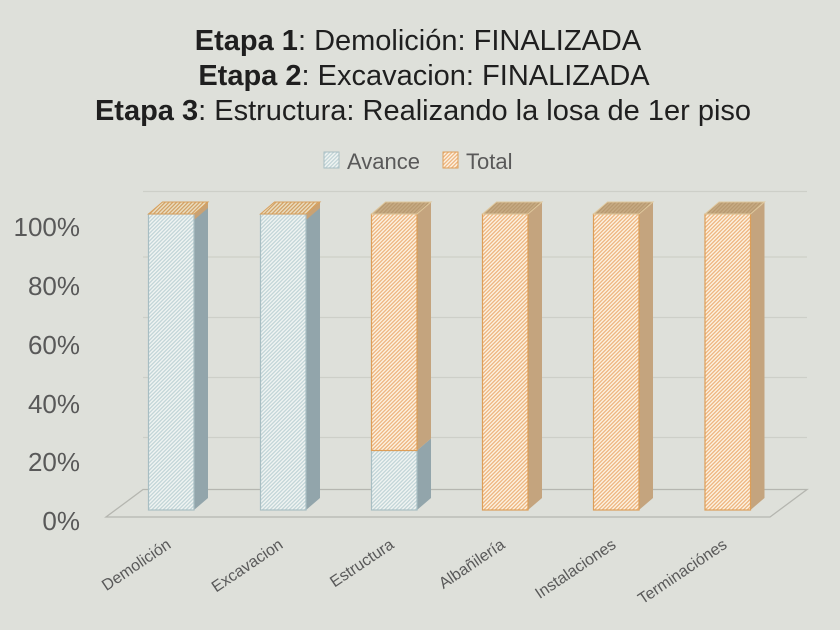  What do you see at coordinates (47, 227) in the screenshot?
I see `svg-text: 100%` at bounding box center [47, 227].